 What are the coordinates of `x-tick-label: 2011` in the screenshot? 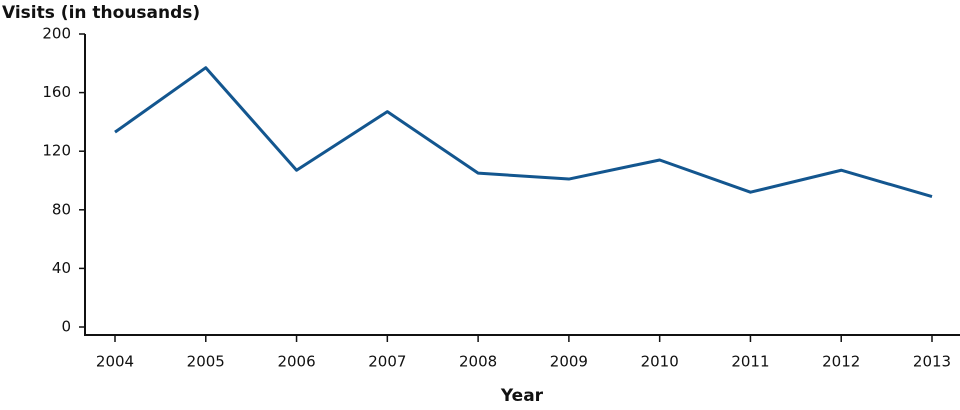 It's located at (750, 362).